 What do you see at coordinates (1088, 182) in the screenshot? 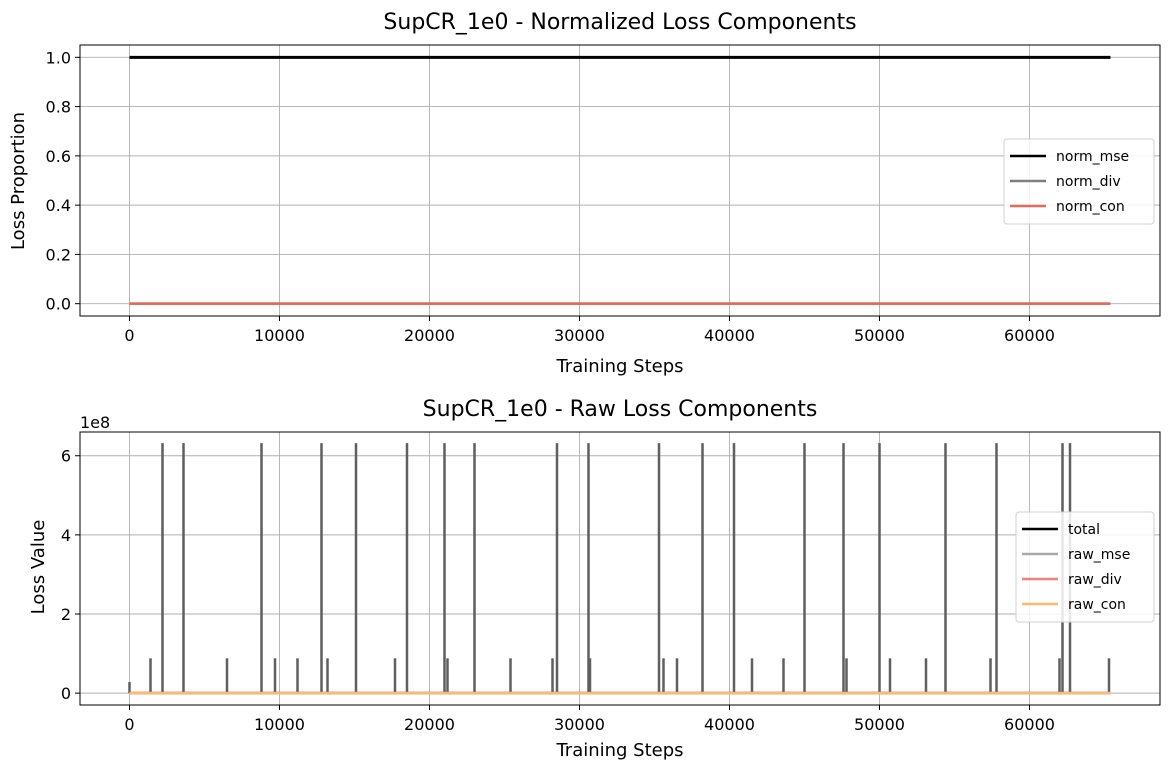
I see `legend-label: norm_div` at bounding box center [1088, 182].